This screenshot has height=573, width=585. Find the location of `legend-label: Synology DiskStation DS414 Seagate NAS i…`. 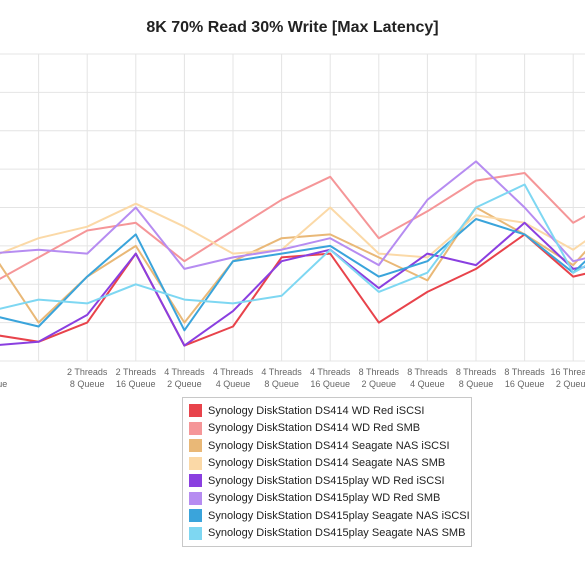

legend-label: Synology DiskStation DS414 Seagate NAS i… is located at coordinates (329, 445).